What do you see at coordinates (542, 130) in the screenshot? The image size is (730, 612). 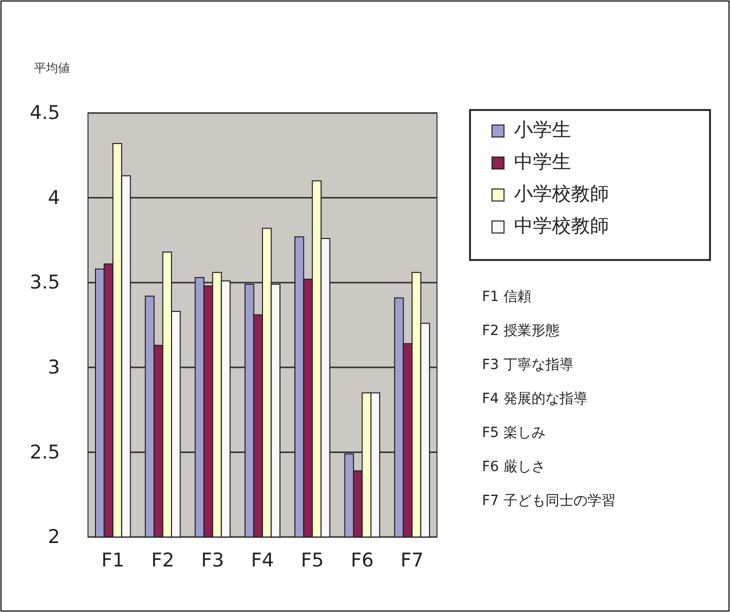 I see `legend-label: 小学生` at bounding box center [542, 130].